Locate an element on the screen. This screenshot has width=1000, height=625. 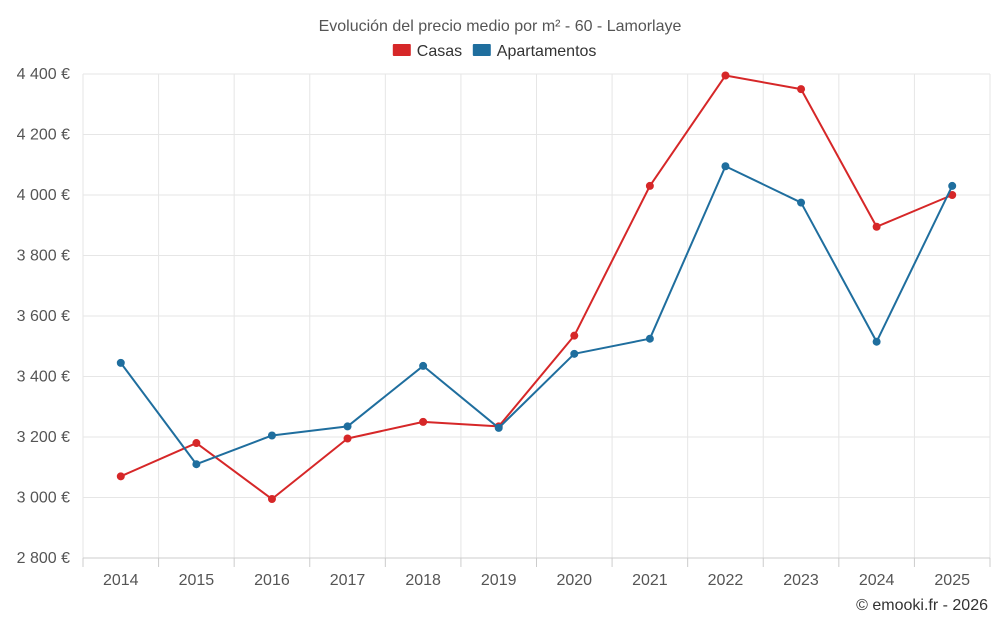
y-tick-label: 3 600 € is located at coordinates (43, 316).